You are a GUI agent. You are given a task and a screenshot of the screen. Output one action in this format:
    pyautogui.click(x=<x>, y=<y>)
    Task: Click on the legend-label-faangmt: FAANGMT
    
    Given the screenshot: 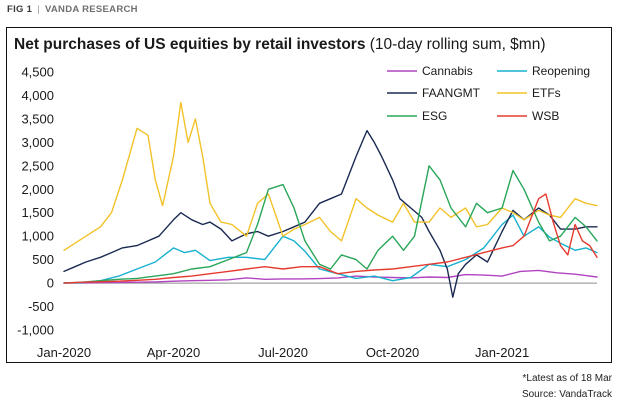 What is the action you would take?
    pyautogui.click(x=451, y=93)
    